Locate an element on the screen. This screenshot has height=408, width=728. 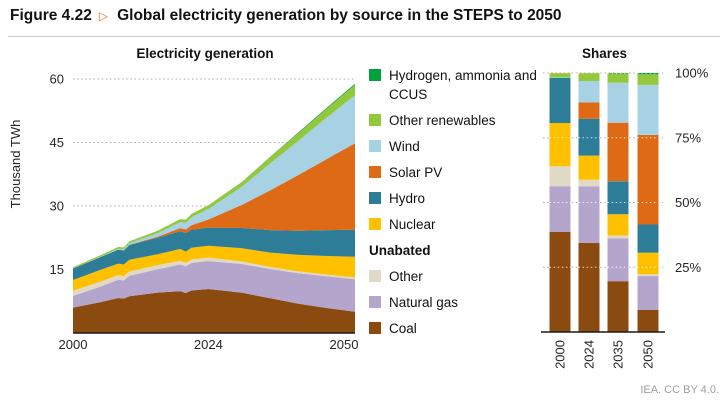
legend-label: Other renewables is located at coordinates (442, 120).